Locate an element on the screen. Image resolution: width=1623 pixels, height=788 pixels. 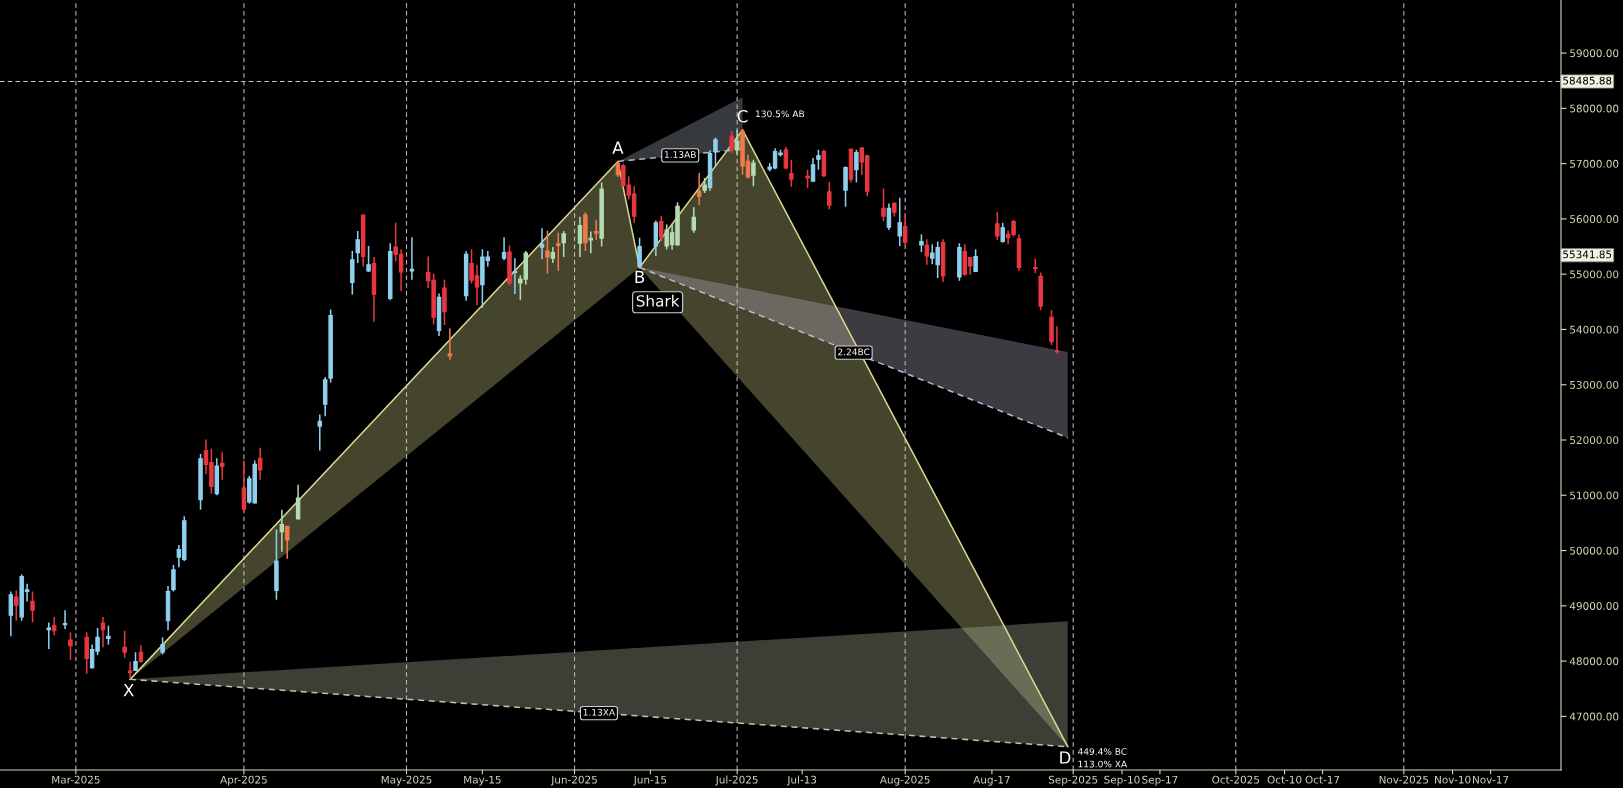
y-tick-label: 57000.00 is located at coordinates (1594, 163).